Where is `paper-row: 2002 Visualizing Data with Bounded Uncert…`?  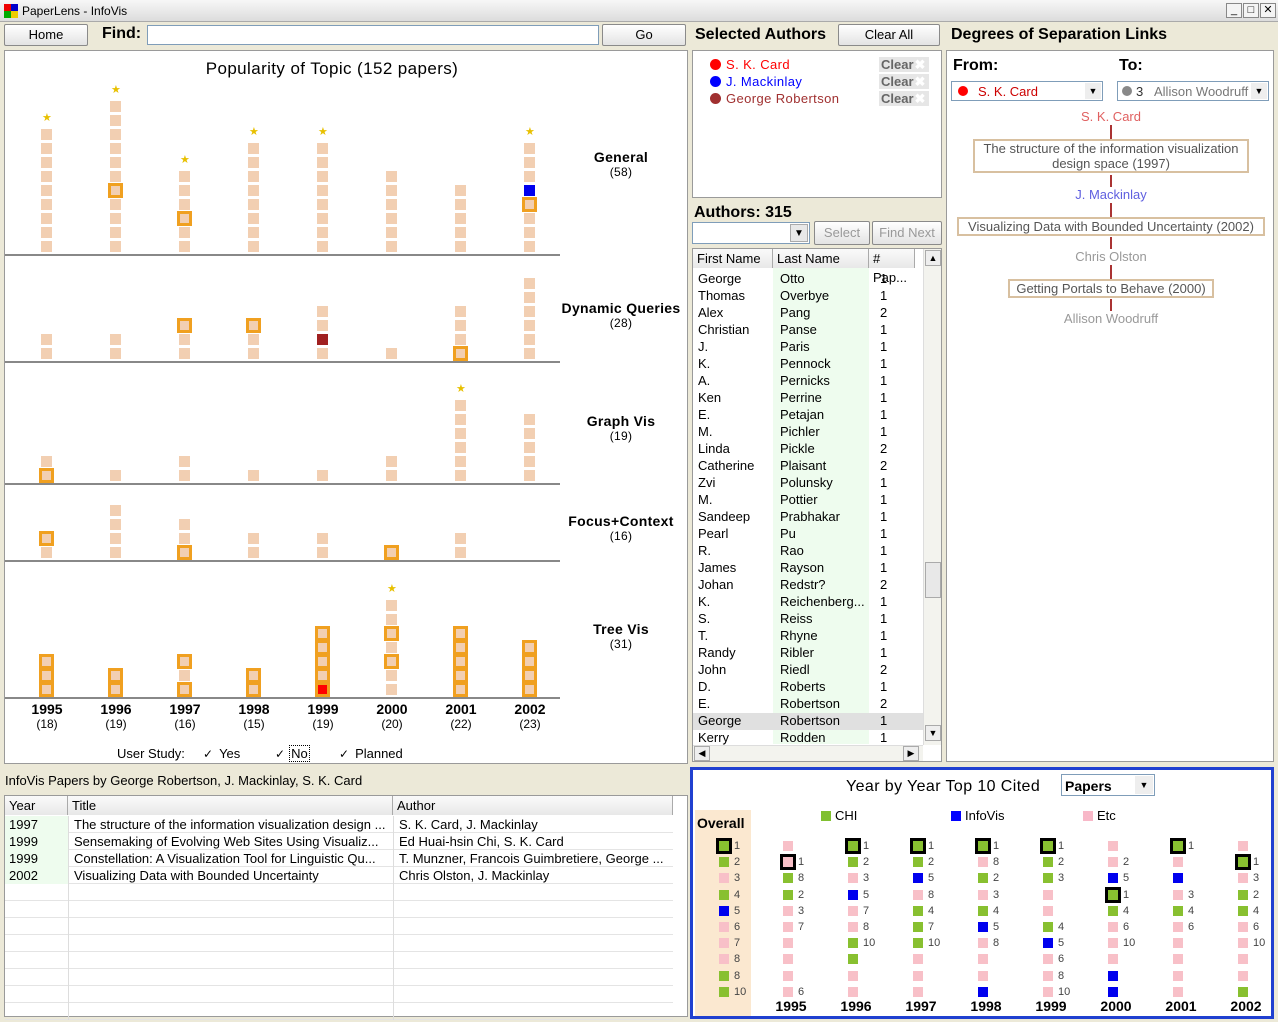 paper-row: 2002 Visualizing Data with Bounded Uncert… is located at coordinates (339, 875).